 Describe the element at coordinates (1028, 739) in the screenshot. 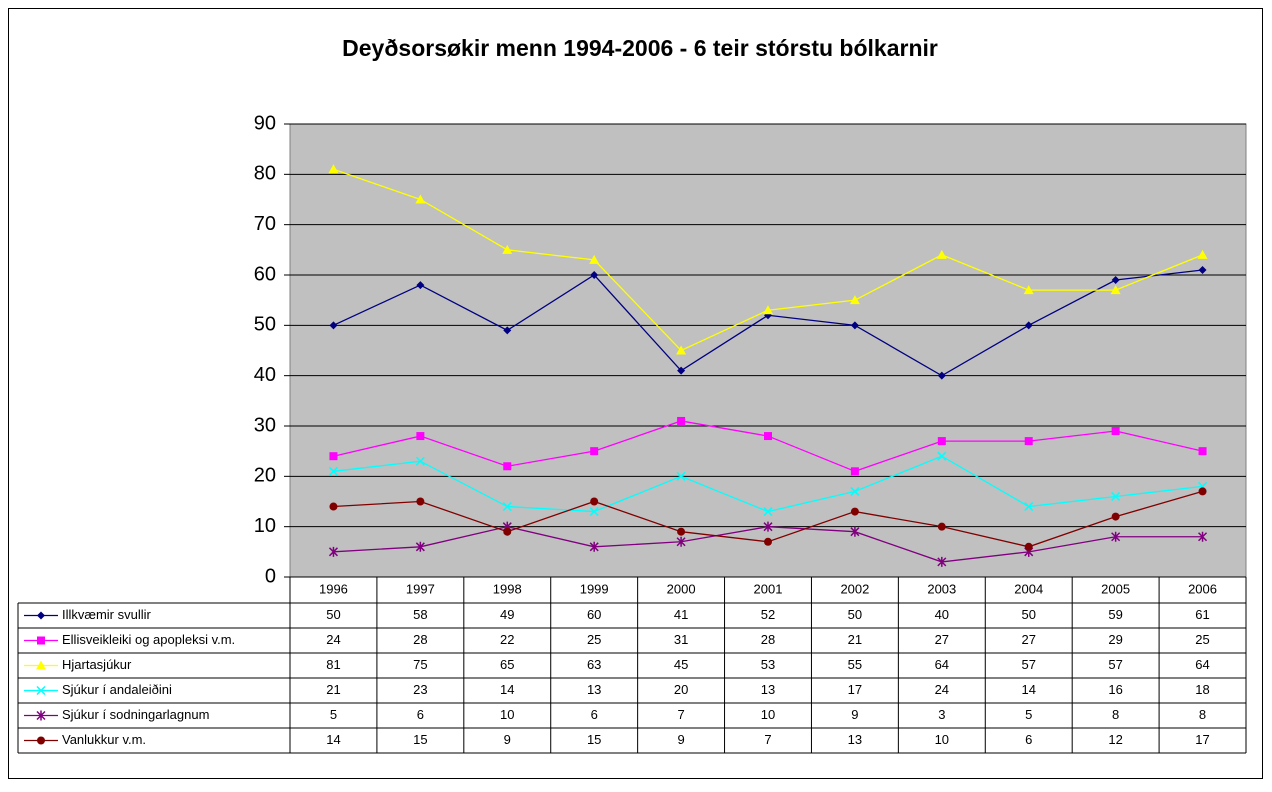

I see `table-value: 6` at that location.